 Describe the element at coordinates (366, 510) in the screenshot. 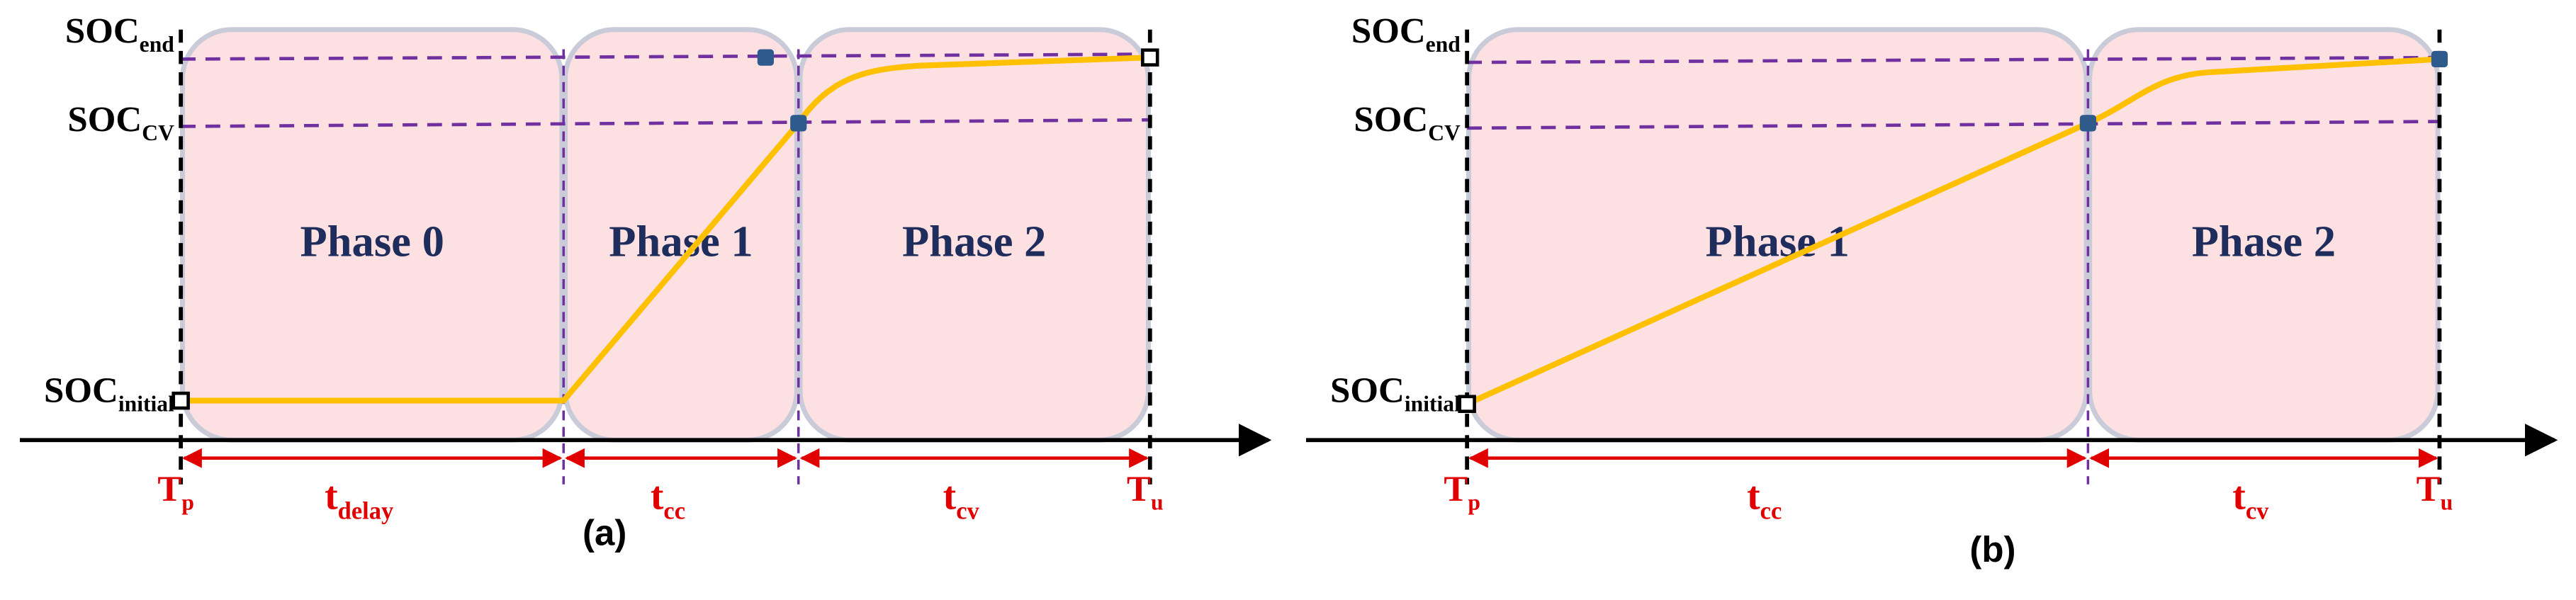

I see `duration-label-sub: delay` at that location.